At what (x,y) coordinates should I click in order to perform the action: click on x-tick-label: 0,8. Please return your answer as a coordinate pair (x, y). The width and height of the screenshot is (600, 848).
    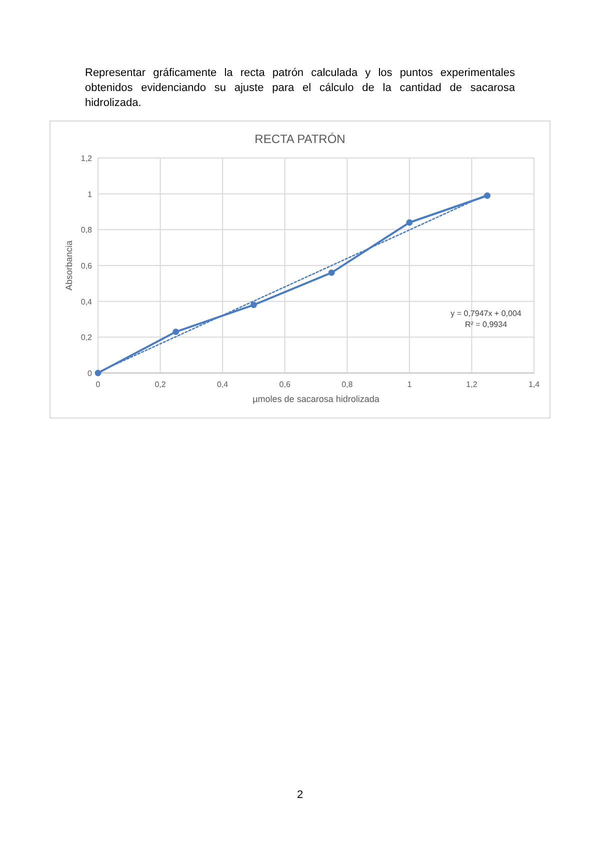
    Looking at the image, I should click on (348, 384).